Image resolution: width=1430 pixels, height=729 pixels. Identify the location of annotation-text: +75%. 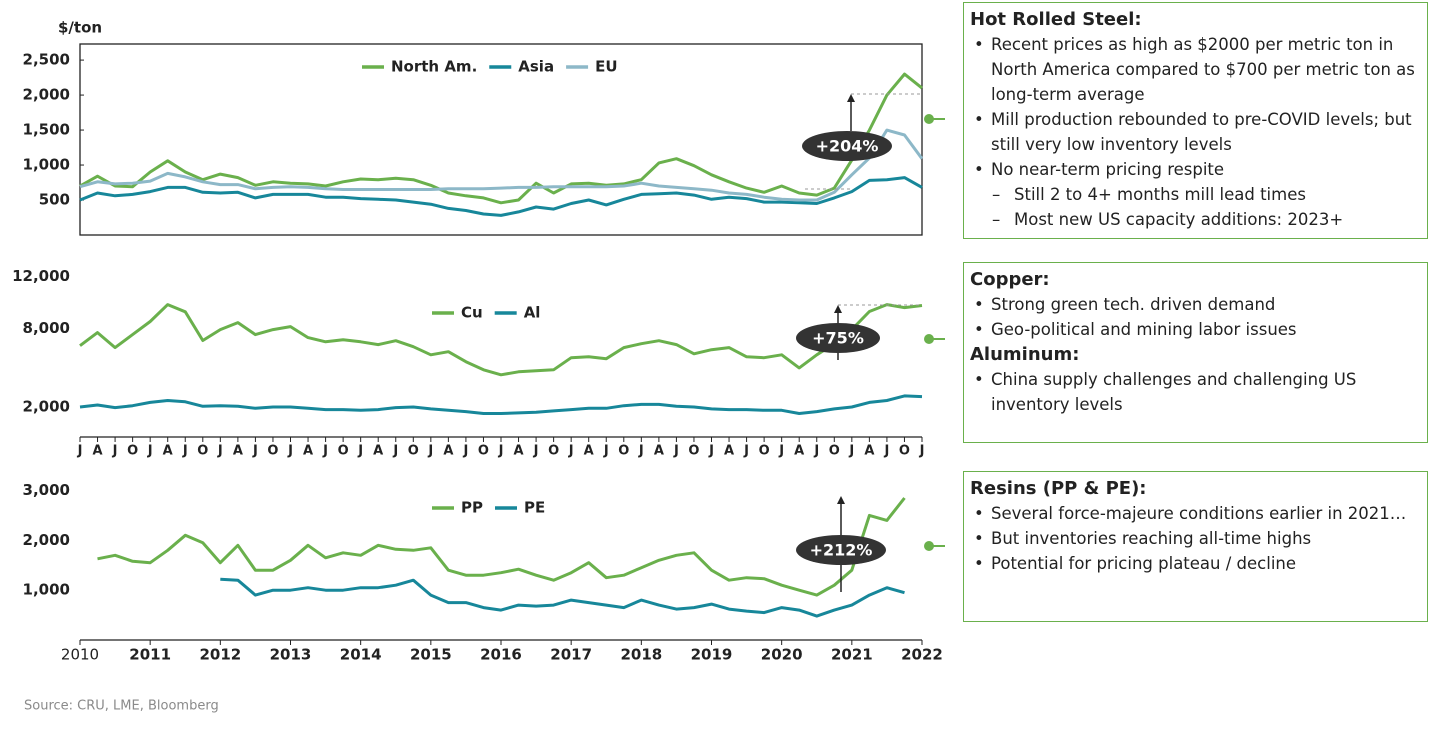
(838, 338).